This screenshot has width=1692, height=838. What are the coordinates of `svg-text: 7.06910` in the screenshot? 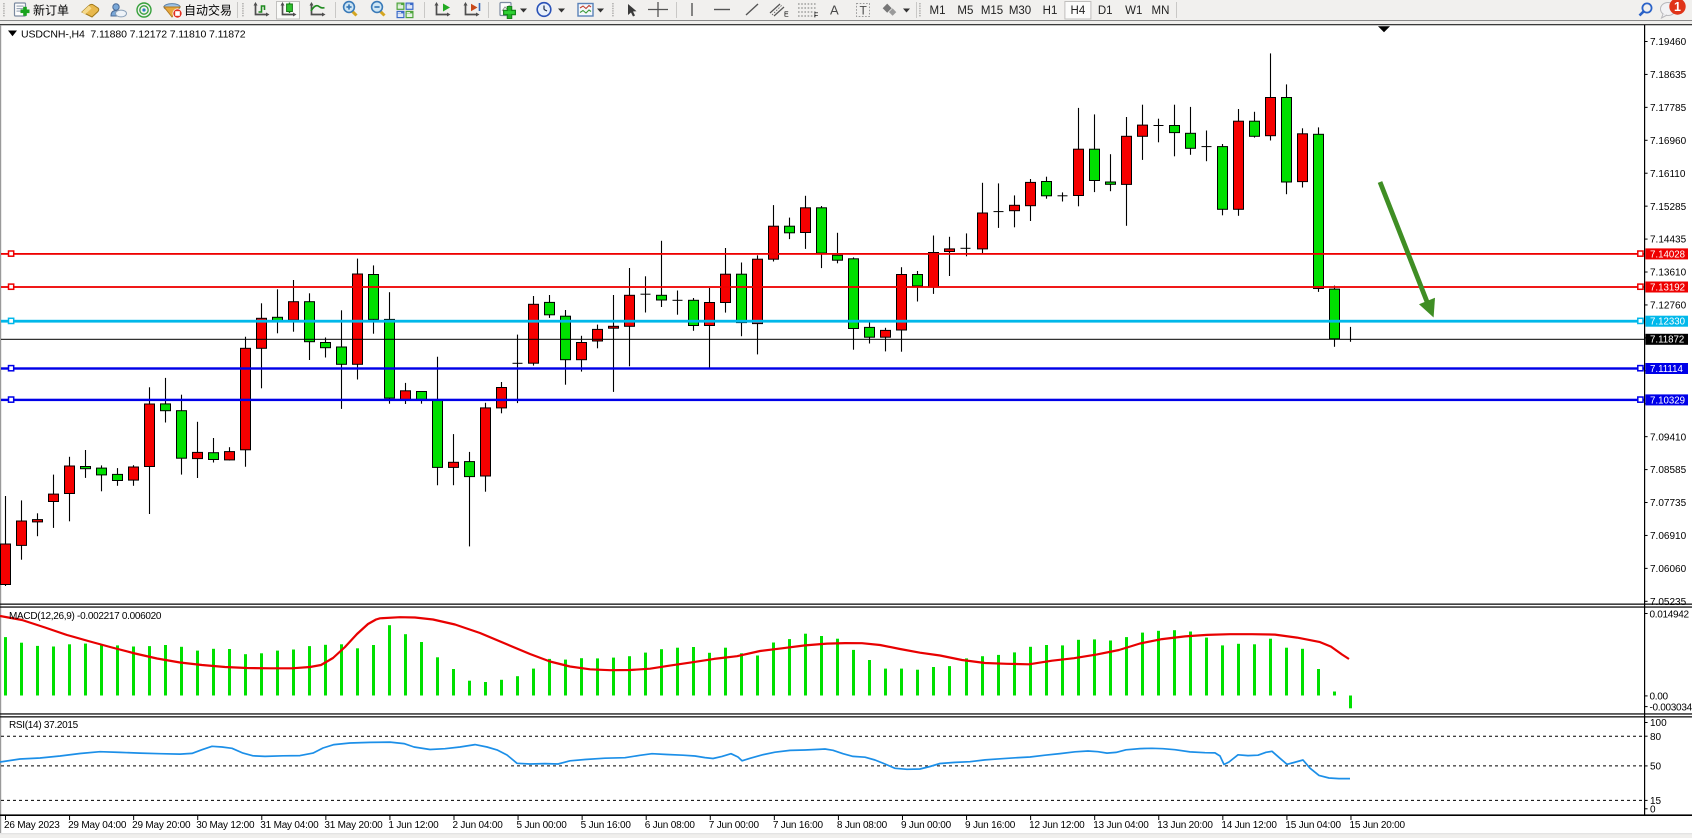 It's located at (1668, 536).